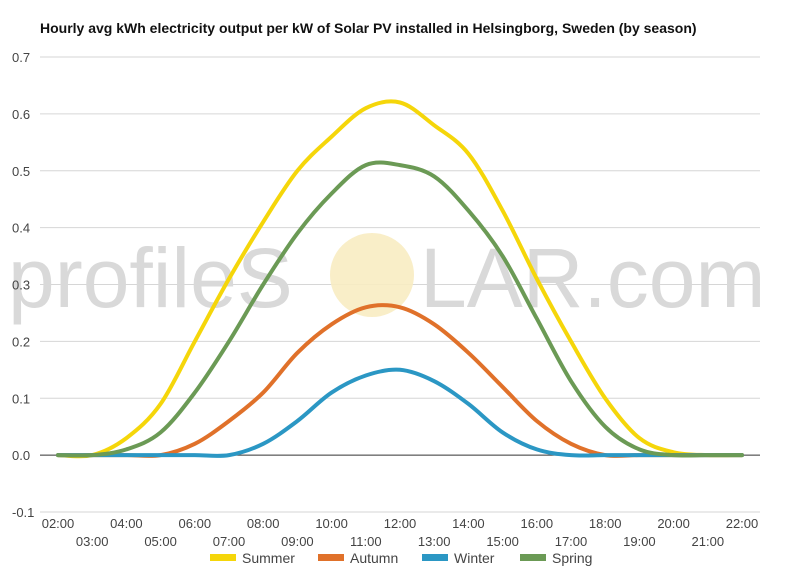  Describe the element at coordinates (708, 541) in the screenshot. I see `x-tick-label: 21:00` at that location.